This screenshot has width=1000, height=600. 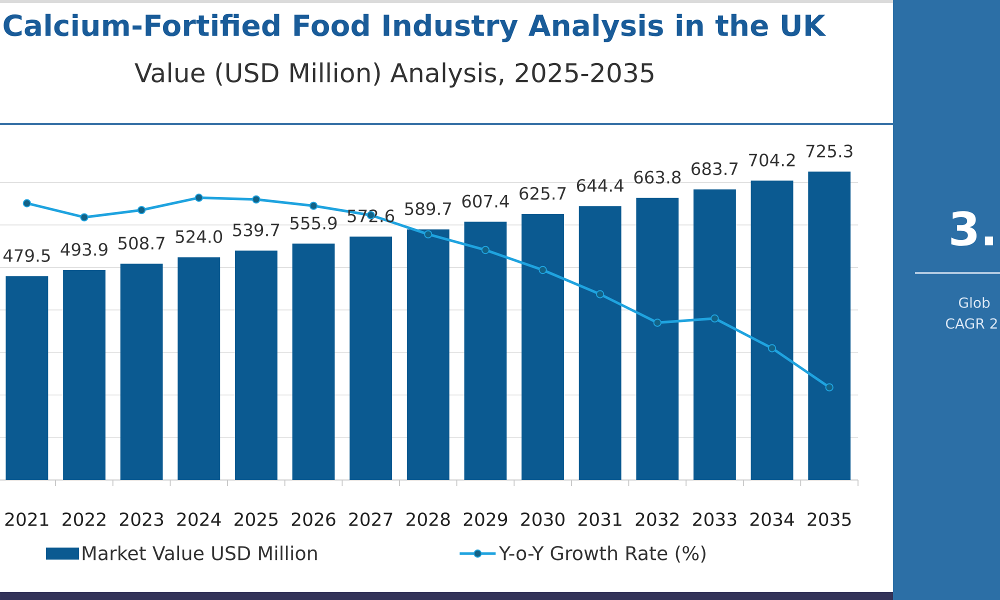 I want to click on chart-title: Calcium-Fortified Food Industry Analysis in the UK, so click(x=415, y=28).